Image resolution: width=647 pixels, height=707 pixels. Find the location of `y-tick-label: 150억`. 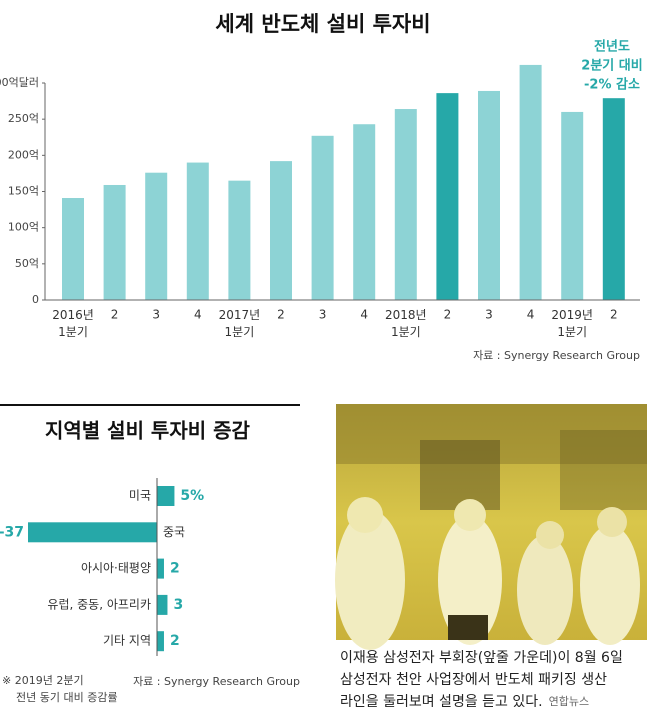

y-tick-label: 150억 is located at coordinates (23, 191).